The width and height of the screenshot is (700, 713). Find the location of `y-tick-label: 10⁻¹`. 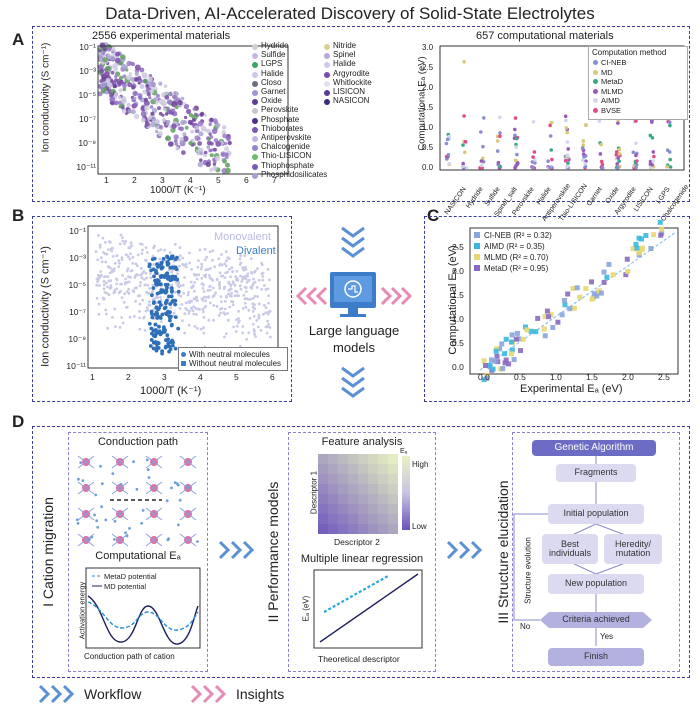

y-tick-label: 10⁻¹ is located at coordinates (77, 231).